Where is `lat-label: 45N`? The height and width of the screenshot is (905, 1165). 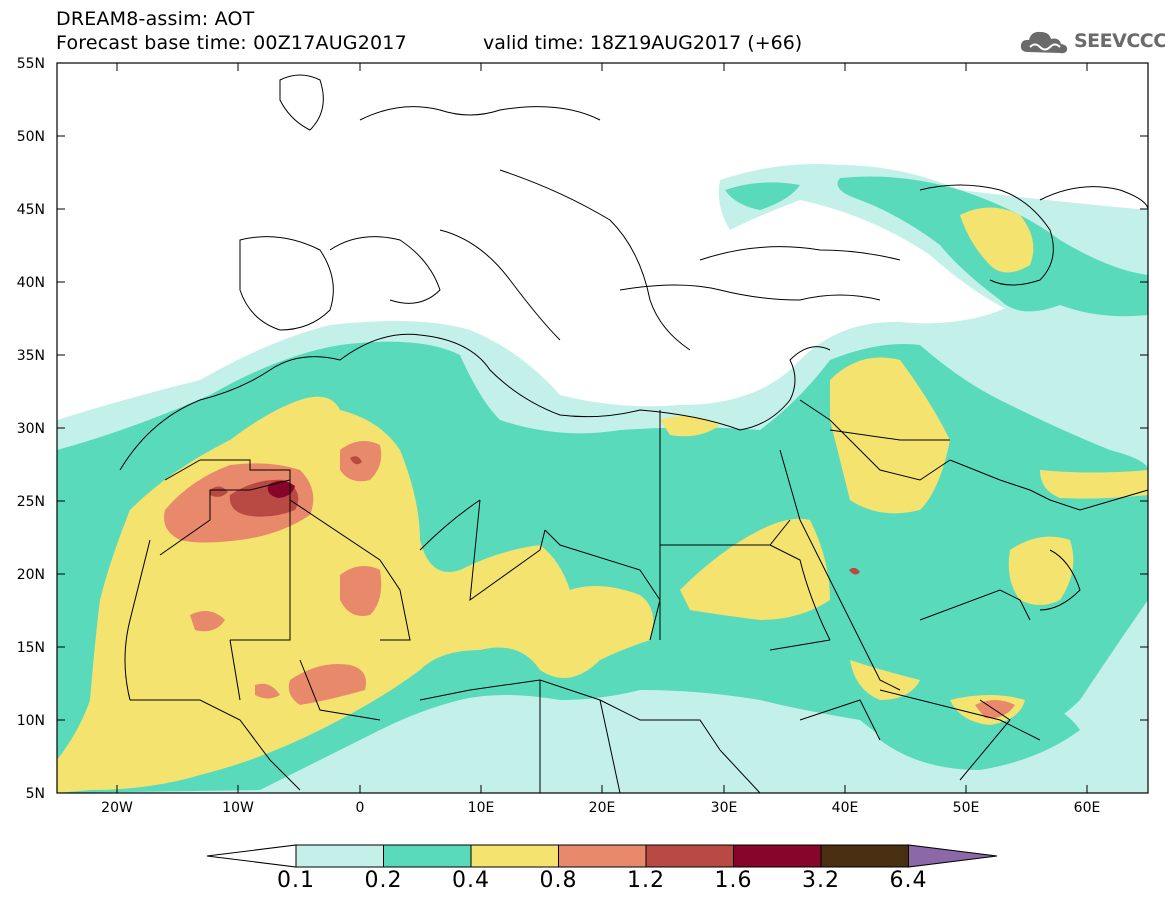
lat-label: 45N is located at coordinates (31, 210).